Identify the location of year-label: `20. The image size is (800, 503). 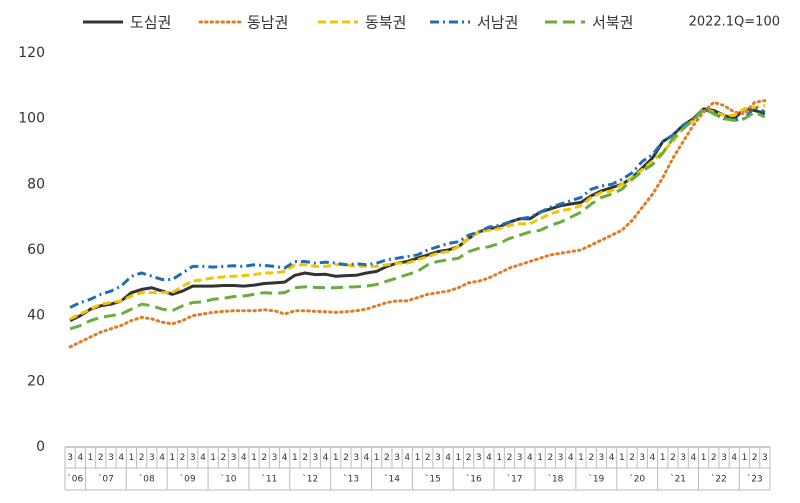
(637, 479).